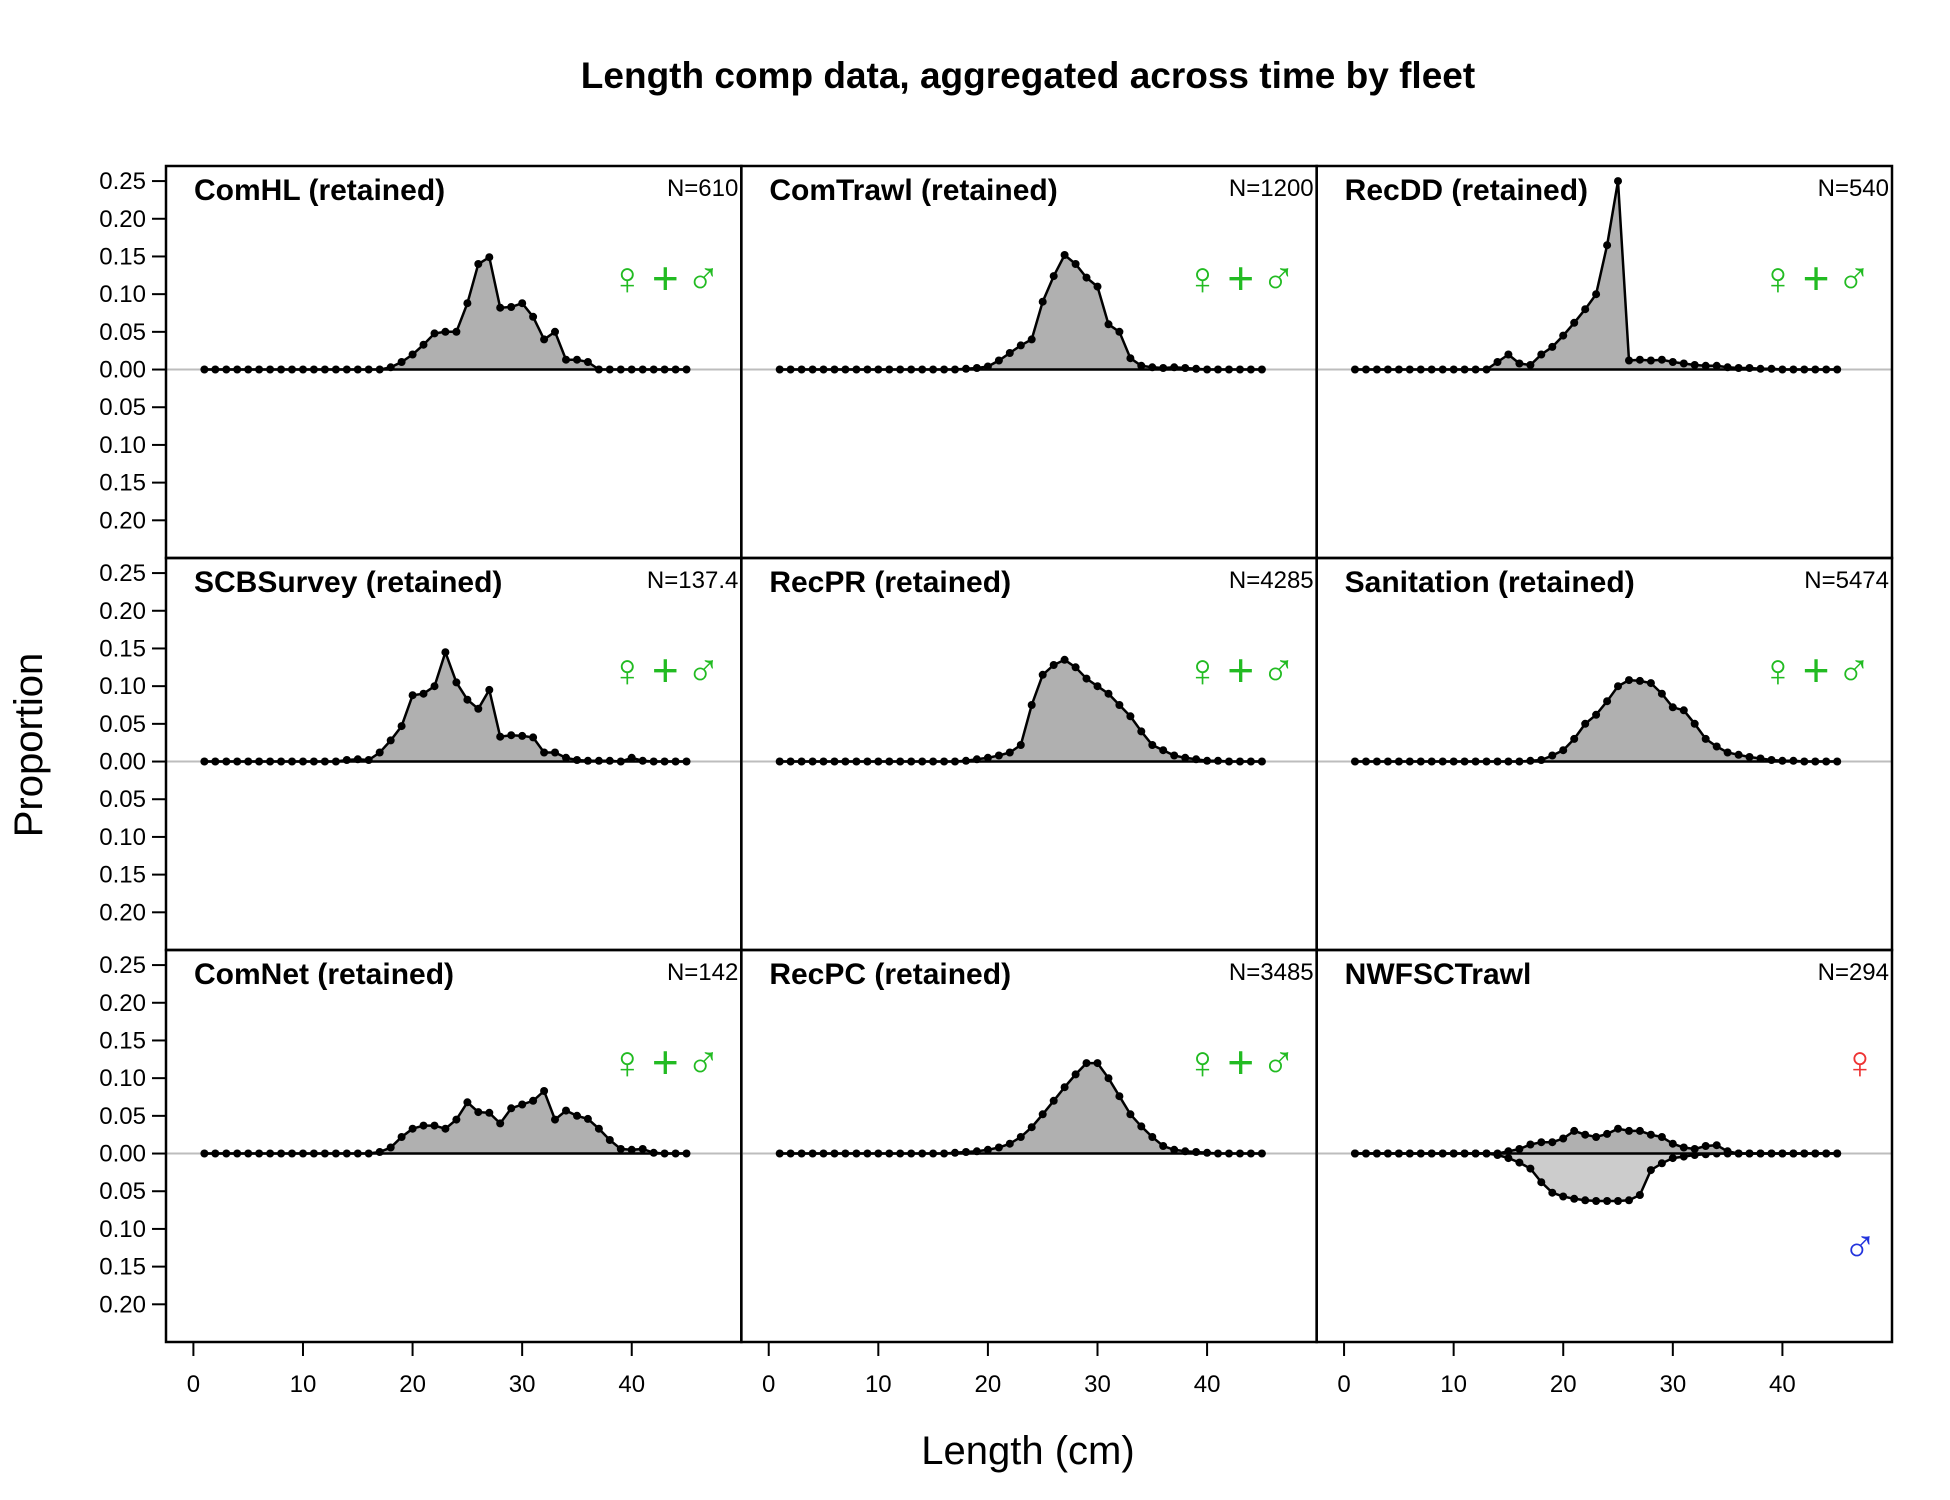 This screenshot has height=1500, width=1950. What do you see at coordinates (1343, 1384) in the screenshot?
I see `x-tick-label: 0` at bounding box center [1343, 1384].